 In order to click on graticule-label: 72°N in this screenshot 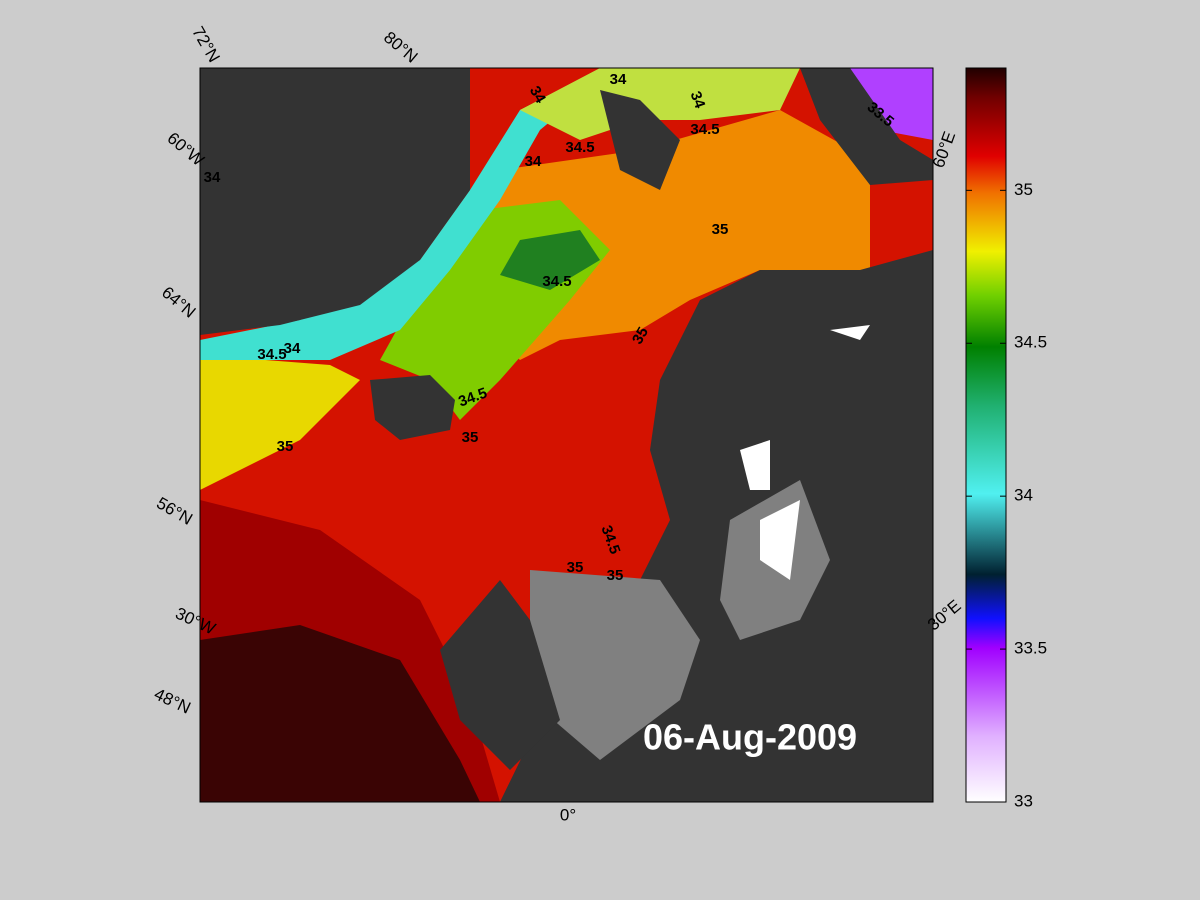, I will do `click(205, 44)`.